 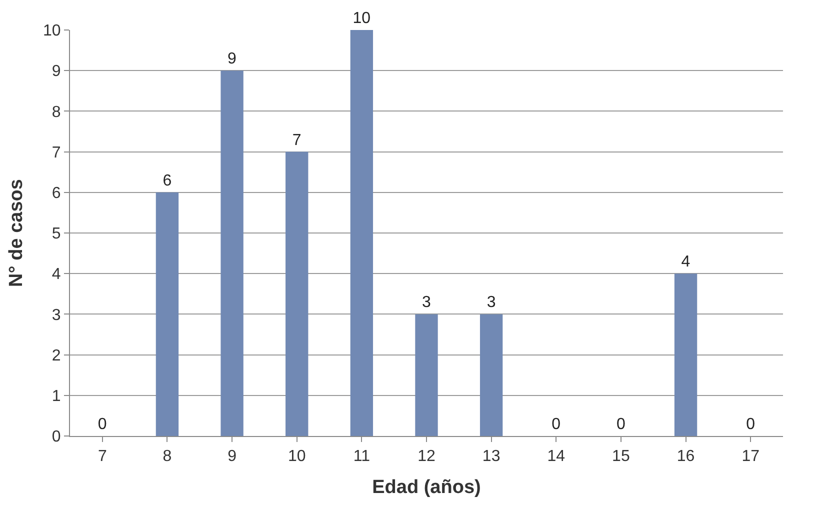 What do you see at coordinates (685, 262) in the screenshot?
I see `data-label: 4` at bounding box center [685, 262].